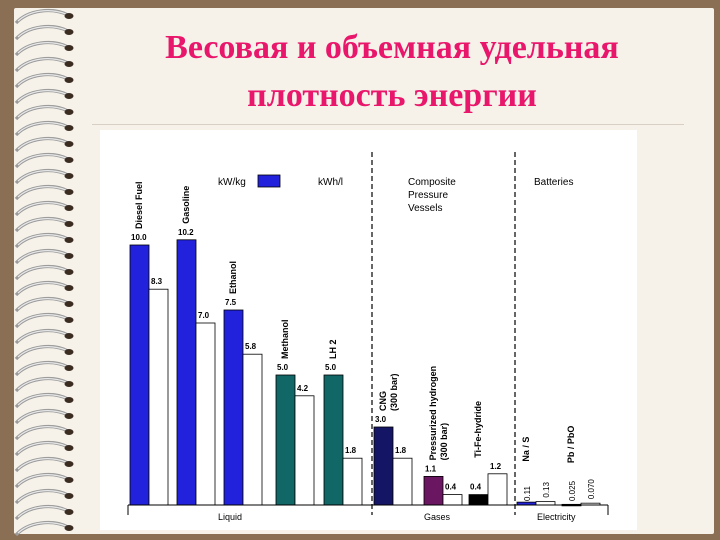  What do you see at coordinates (526, 449) in the screenshot?
I see `category-label: Na / S` at bounding box center [526, 449].